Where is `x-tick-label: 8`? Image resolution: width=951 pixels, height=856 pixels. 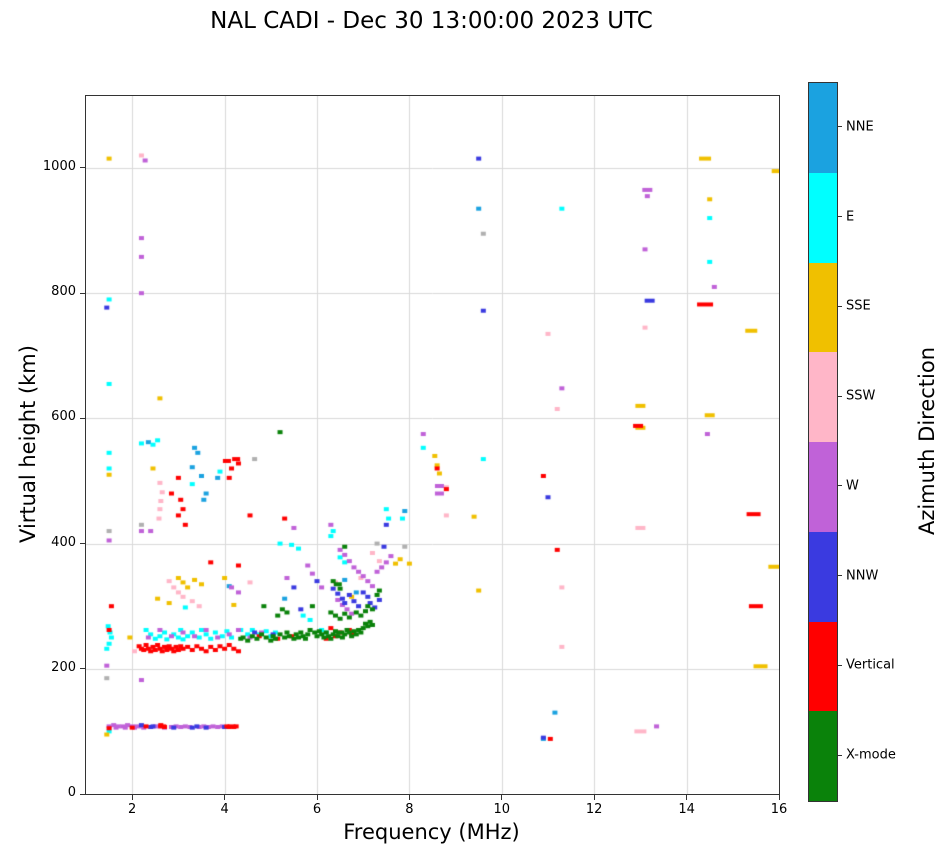
x-tick-label: 8 is located at coordinates (409, 809).